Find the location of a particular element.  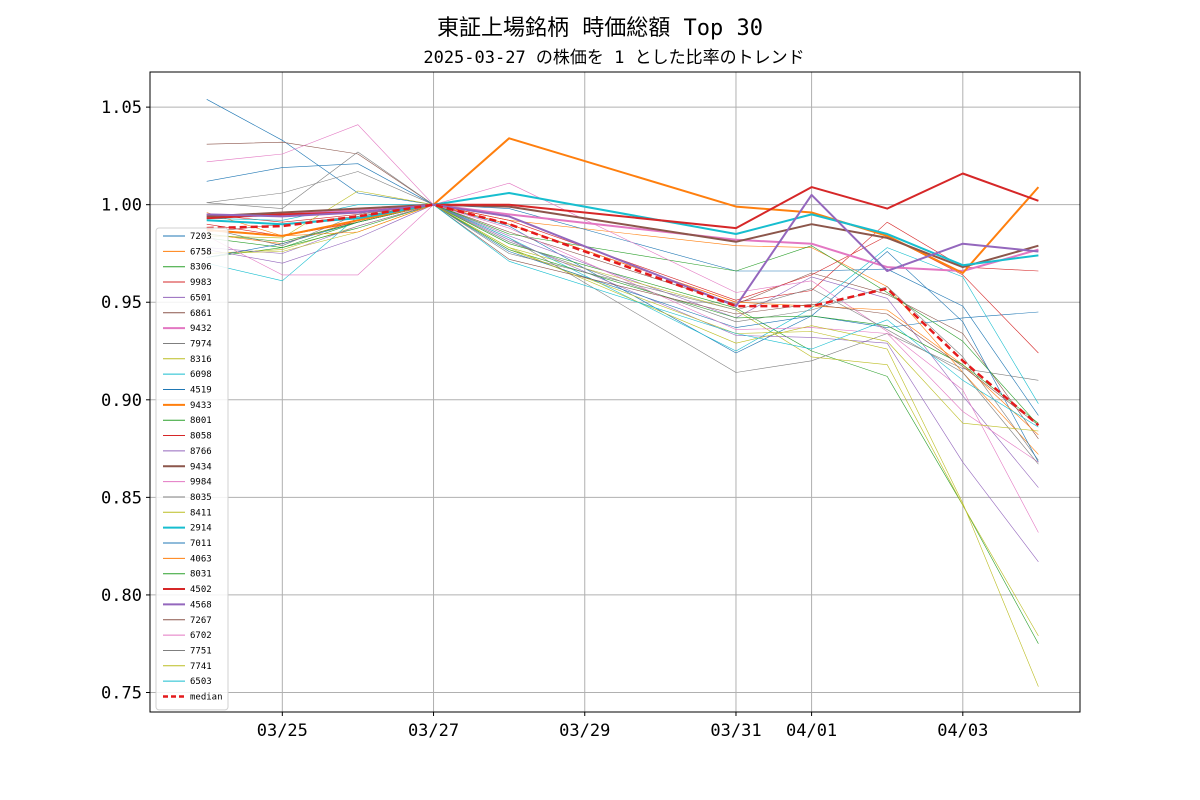

y-tick-label: 0.85 is located at coordinates (121, 498).